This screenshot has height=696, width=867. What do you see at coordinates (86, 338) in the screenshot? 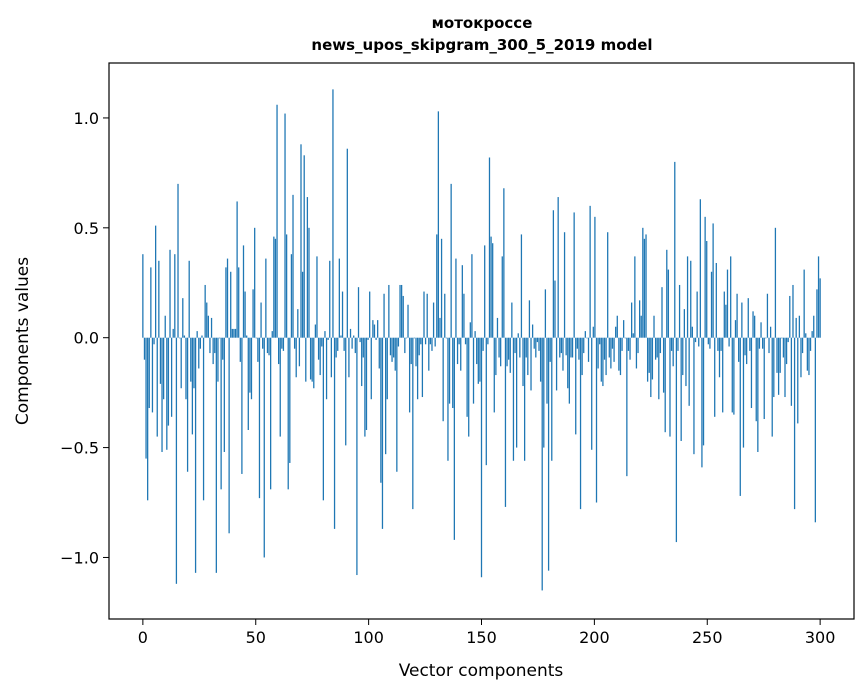
I see `y-tick-label: 0.0` at bounding box center [86, 338].